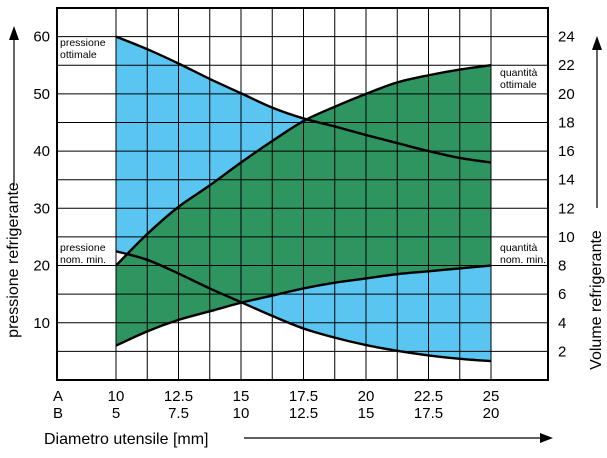 The width and height of the screenshot is (607, 458). Describe the element at coordinates (41, 151) in the screenshot. I see `y-left-tick-label: 40` at that location.